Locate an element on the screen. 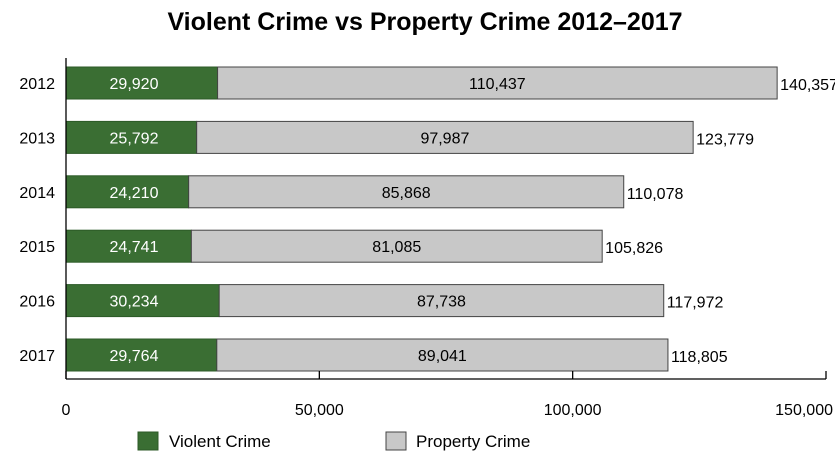 This screenshot has height=454, width=835. legend-swatch-violent-crime is located at coordinates (148, 441).